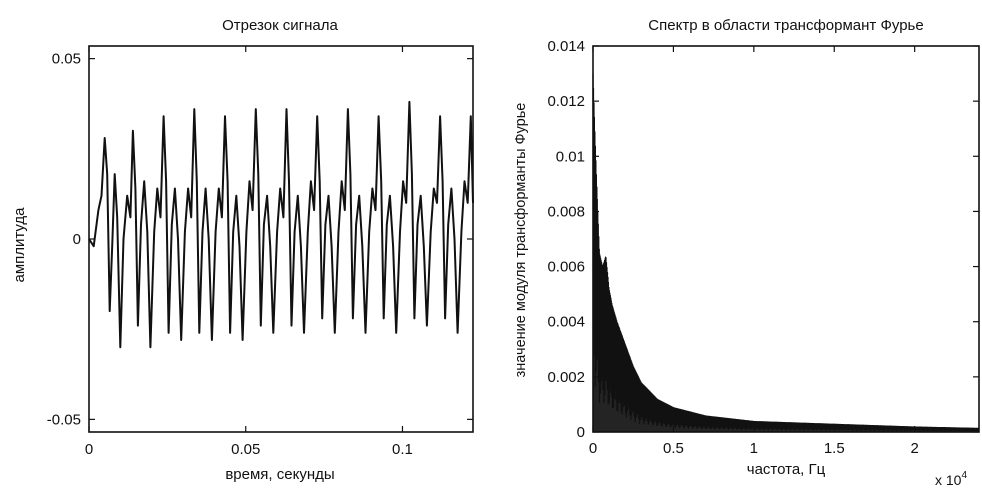  Describe the element at coordinates (66, 59) in the screenshot. I see `signal-y-tick-label: 0.05` at that location.